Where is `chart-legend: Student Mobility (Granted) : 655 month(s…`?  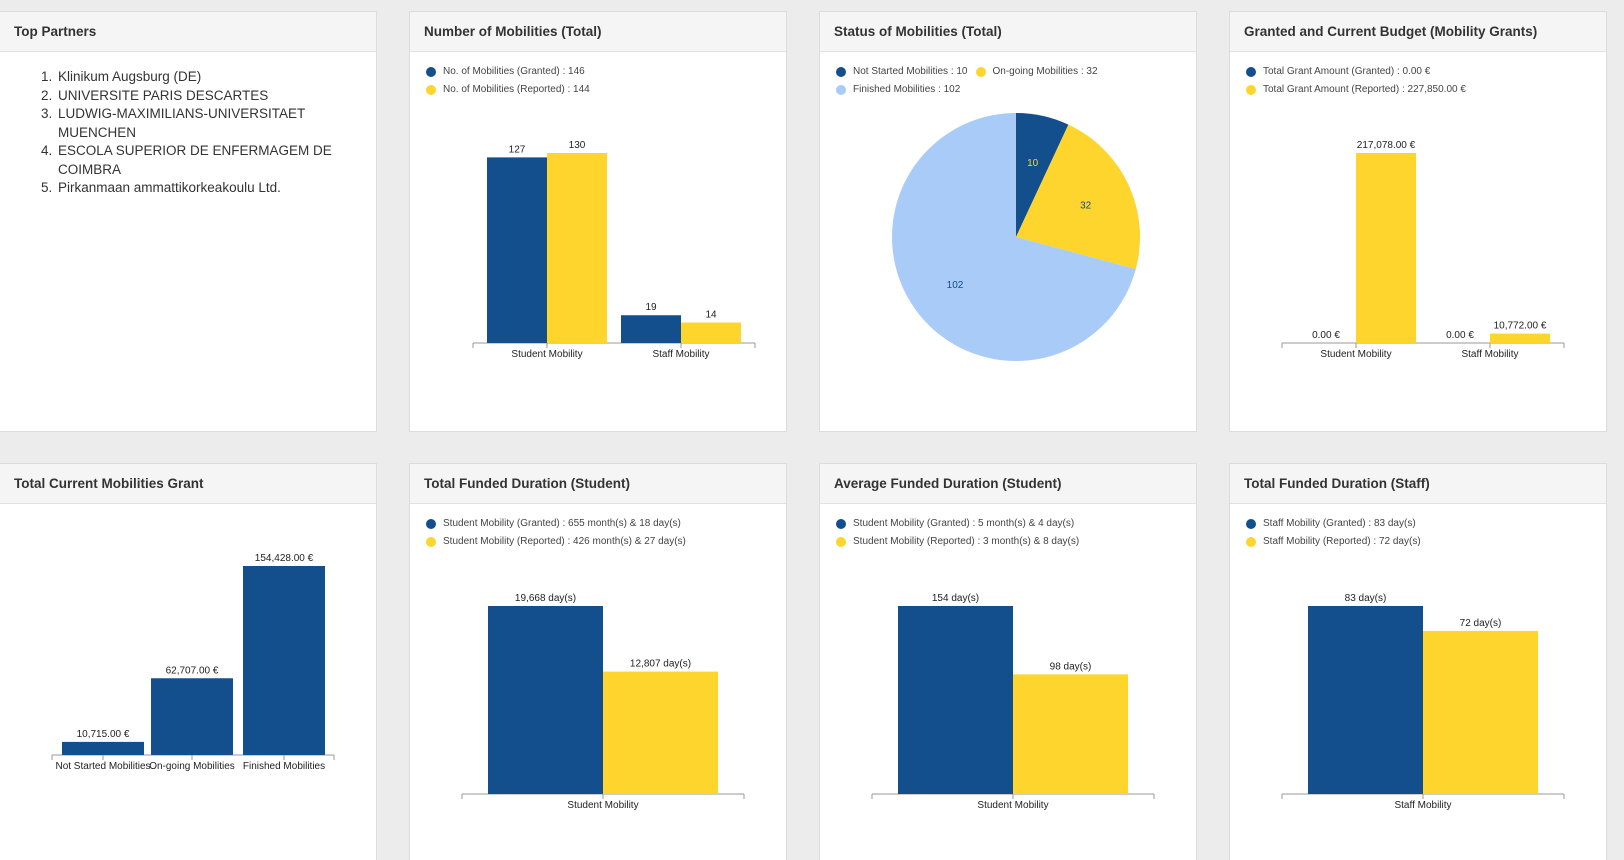
chart-legend: Student Mobility (Granted) : 655 month(s… is located at coordinates (556, 536).